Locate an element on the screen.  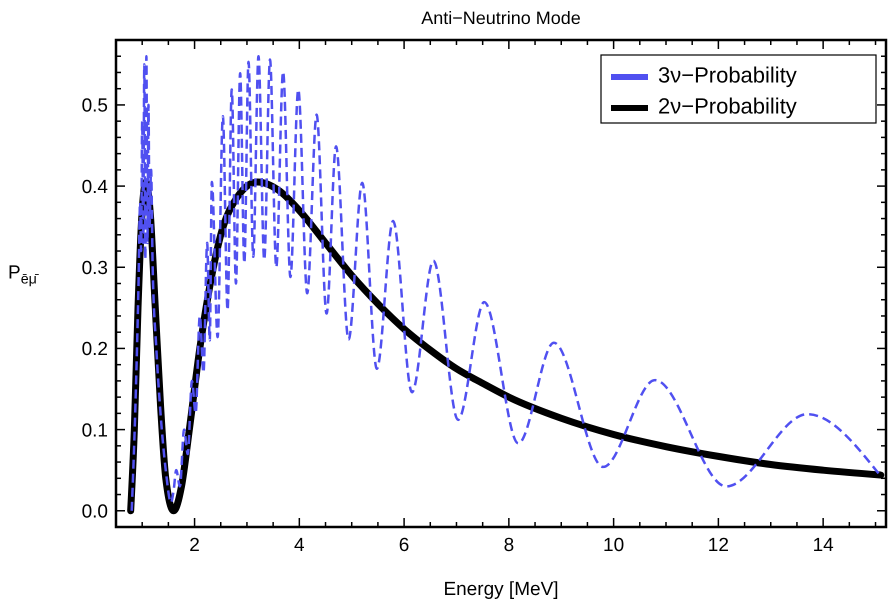
x-axis-title: Energy [MeV] is located at coordinates (501, 589).